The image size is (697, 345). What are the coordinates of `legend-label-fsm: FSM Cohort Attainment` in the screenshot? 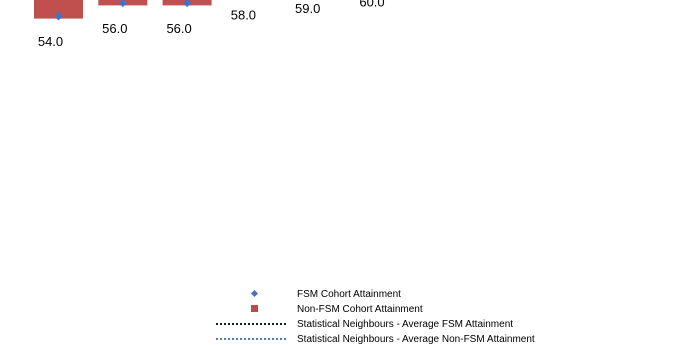 It's located at (349, 294).